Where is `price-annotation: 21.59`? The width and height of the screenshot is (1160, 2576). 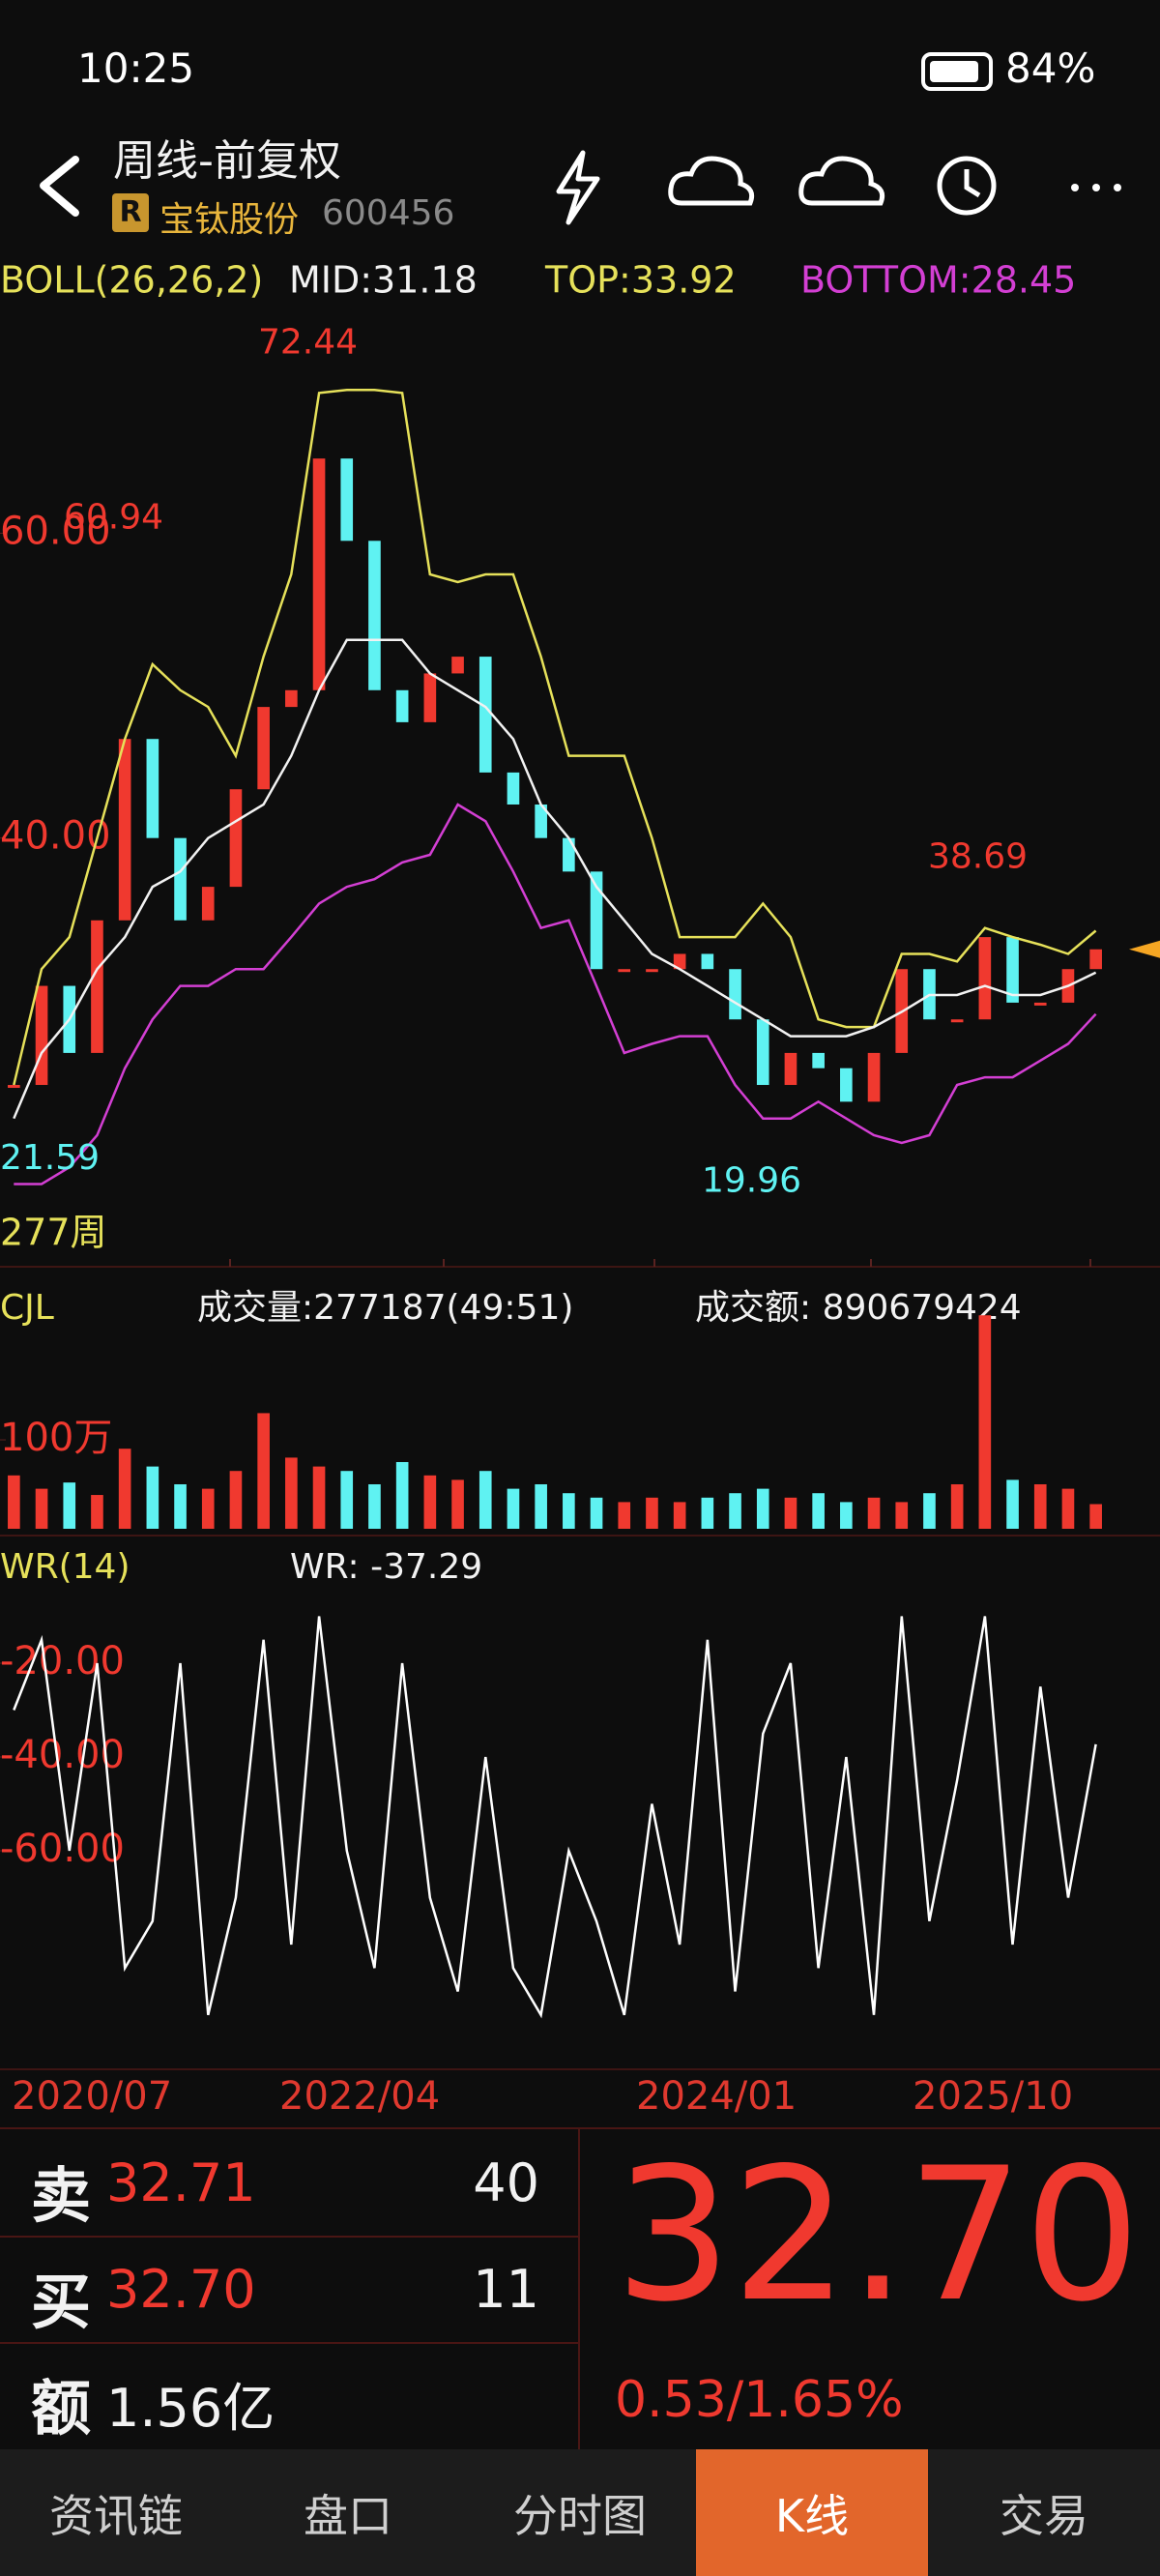
price-annotation: 21.59 is located at coordinates (50, 1158).